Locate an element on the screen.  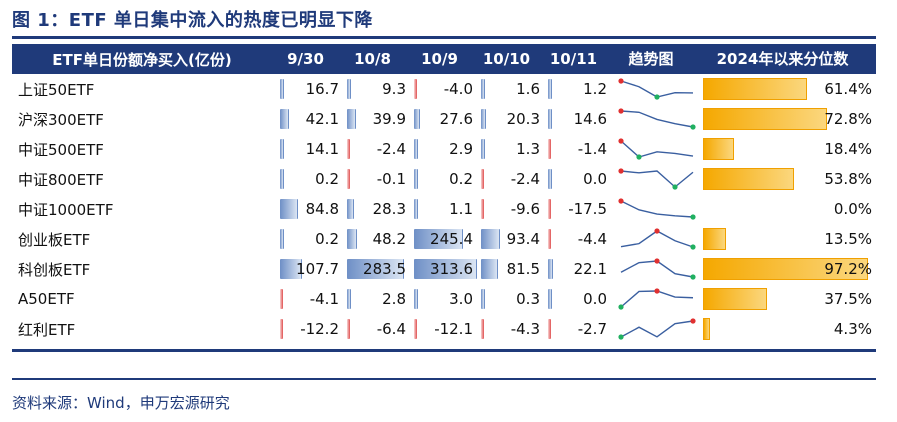
flow-cell: 1.3 is located at coordinates (512, 149).